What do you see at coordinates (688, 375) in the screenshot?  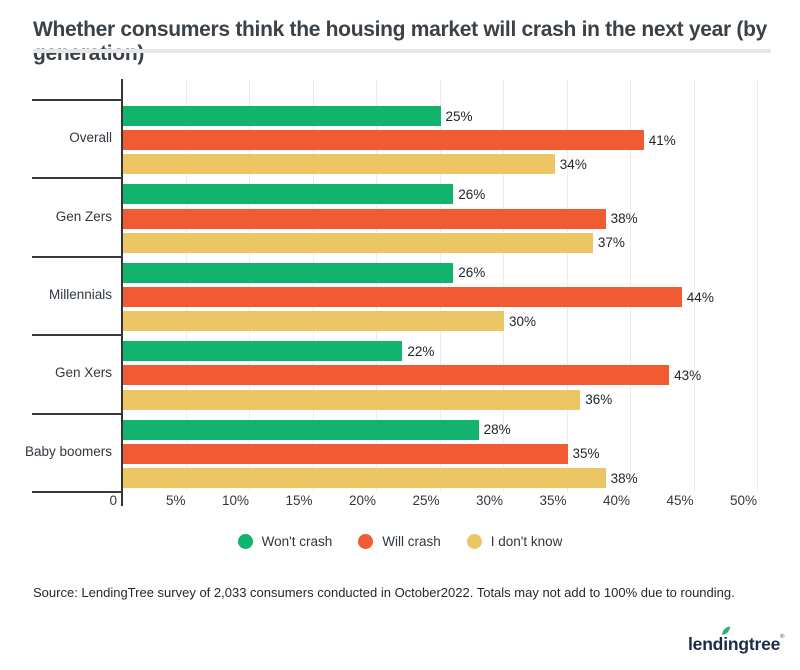 I see `bar-value-label: 43%` at bounding box center [688, 375].